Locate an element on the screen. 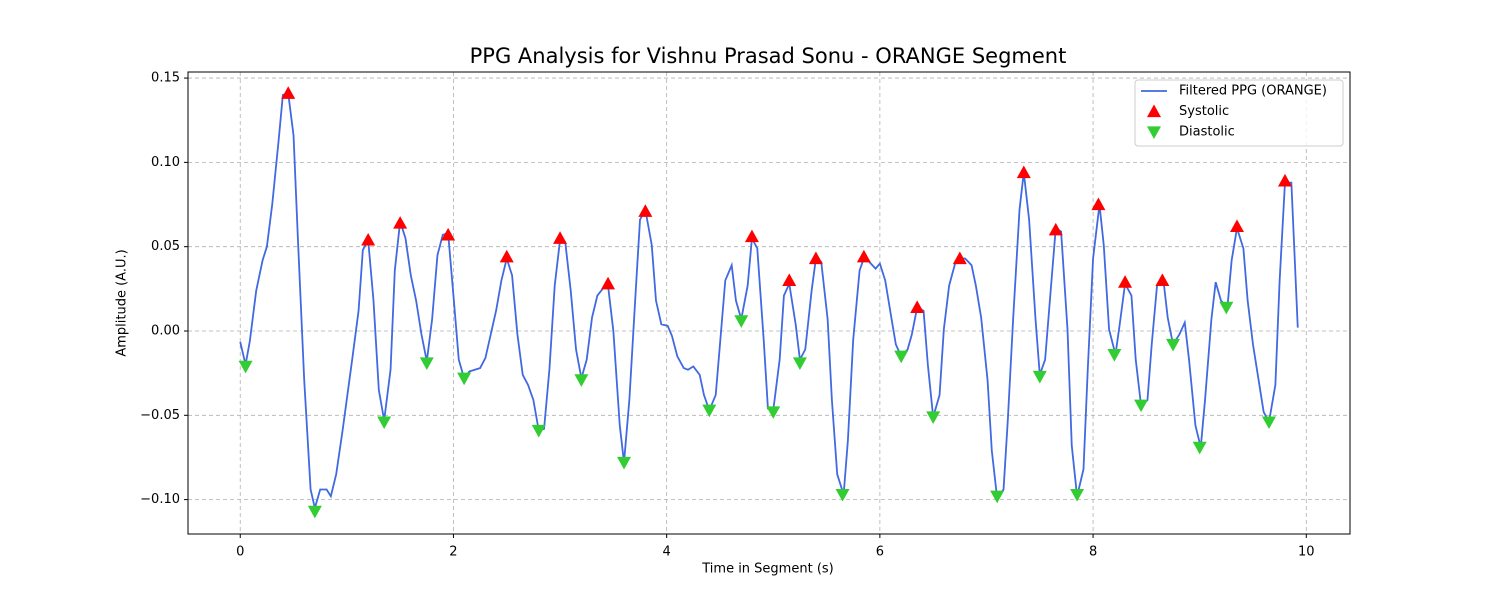 This screenshot has width=1500, height=600. x-tick-label: 6 is located at coordinates (880, 552).